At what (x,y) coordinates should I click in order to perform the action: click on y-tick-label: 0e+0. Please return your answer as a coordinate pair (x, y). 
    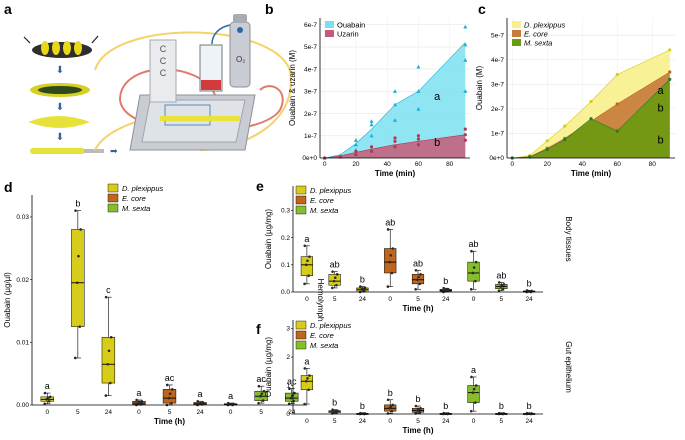
    Looking at the image, I should click on (496, 158).